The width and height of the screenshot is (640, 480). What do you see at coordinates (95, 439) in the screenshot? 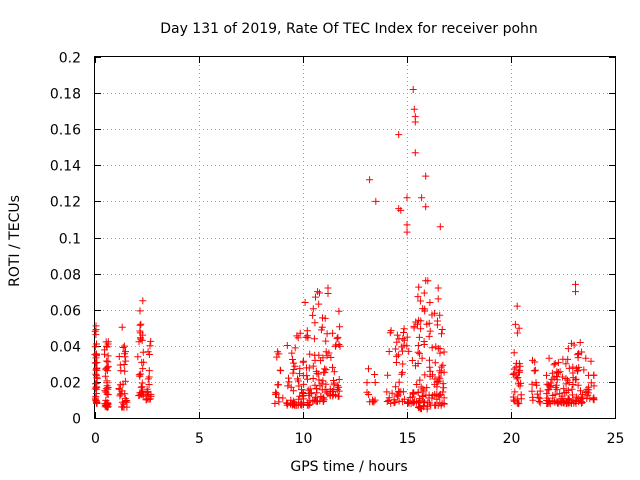
I see `x-tick-label: 0` at bounding box center [95, 439].